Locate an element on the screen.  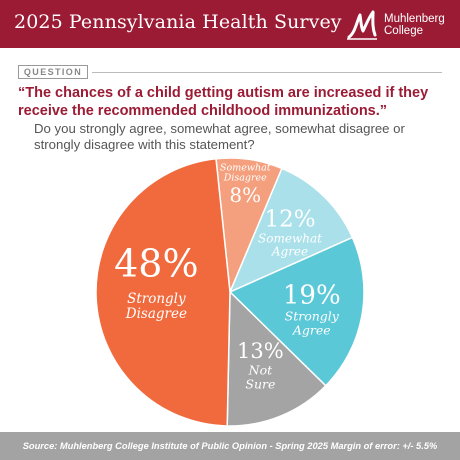
slice-percent-label: 13% is located at coordinates (260, 351).